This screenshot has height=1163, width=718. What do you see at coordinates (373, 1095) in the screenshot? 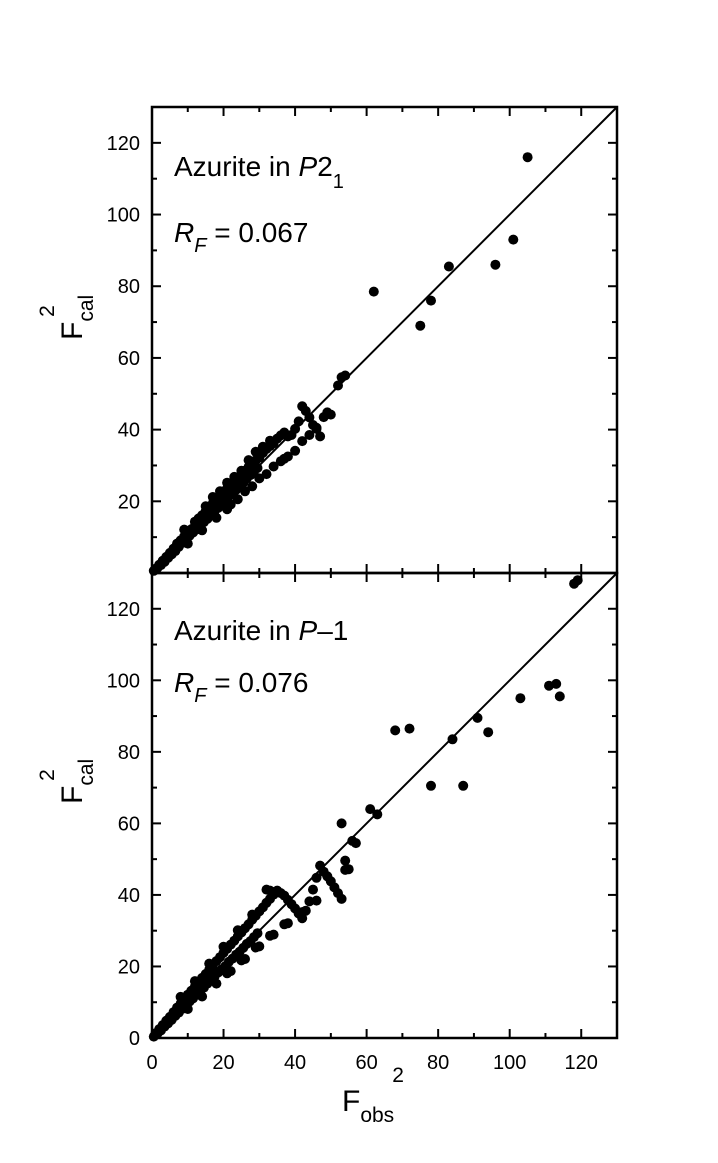
I see `x-axis-title: Fobs2` at bounding box center [373, 1095].